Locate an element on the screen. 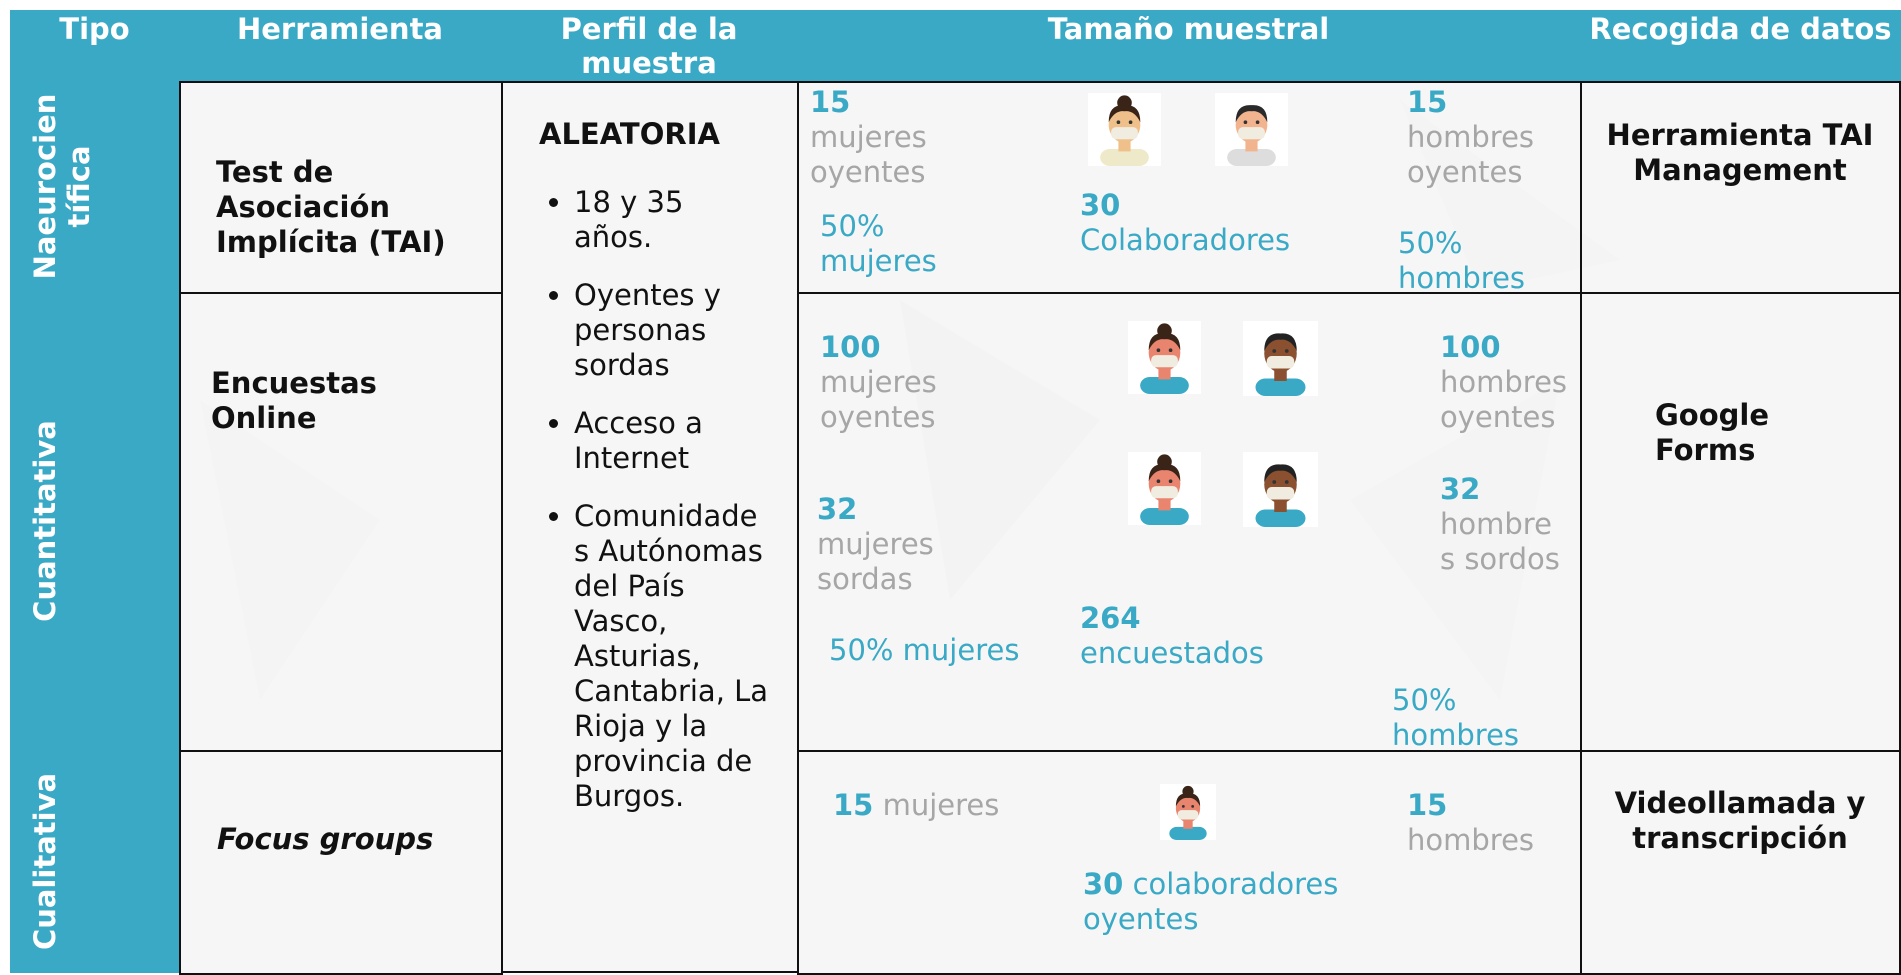 The width and height of the screenshot is (1901, 975). sample-block: 15 hombres oyentes is located at coordinates (1492, 137).